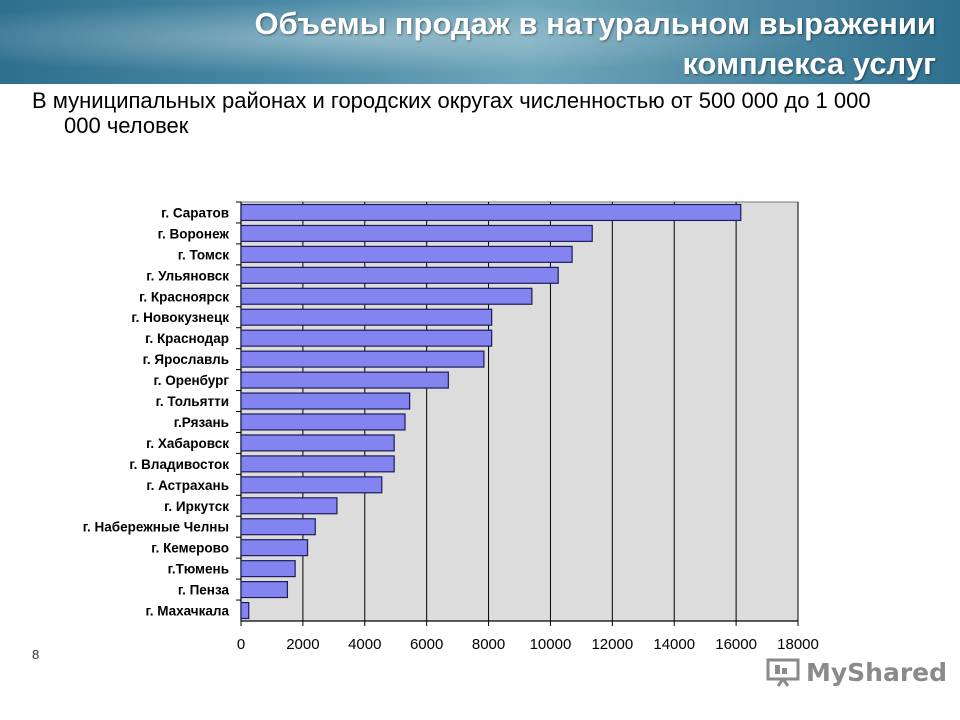 This screenshot has height=720, width=960. What do you see at coordinates (36, 654) in the screenshot?
I see `page-number: 8` at bounding box center [36, 654].